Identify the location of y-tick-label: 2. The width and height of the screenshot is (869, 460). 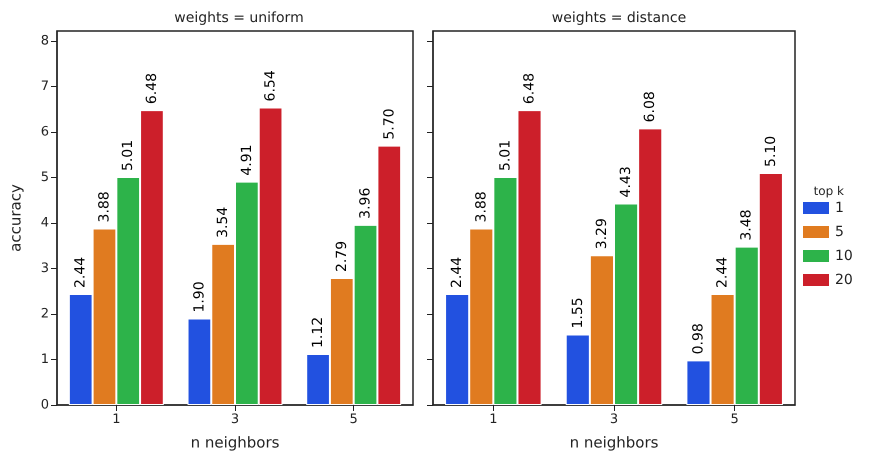
(44, 314).